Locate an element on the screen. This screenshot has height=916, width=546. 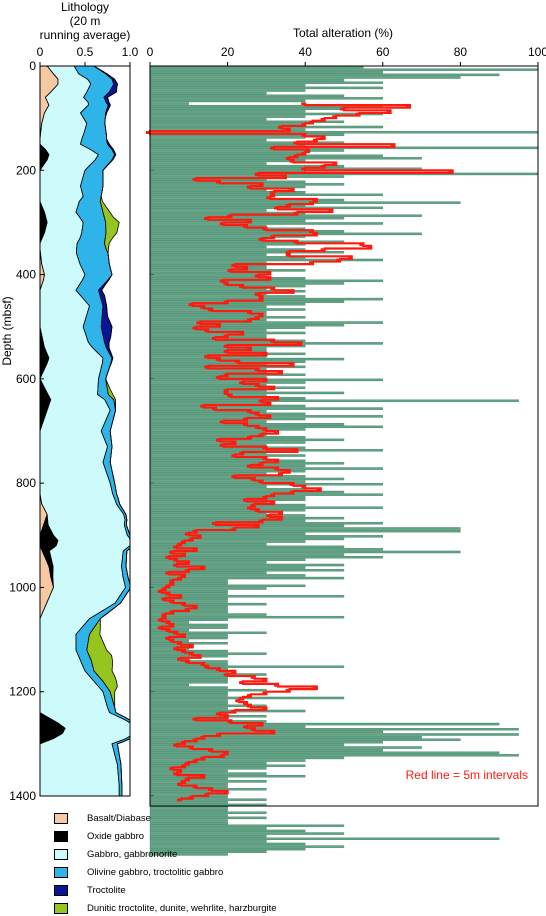
depth-axis-label: Depth (mbsf) is located at coordinates (7, 330).